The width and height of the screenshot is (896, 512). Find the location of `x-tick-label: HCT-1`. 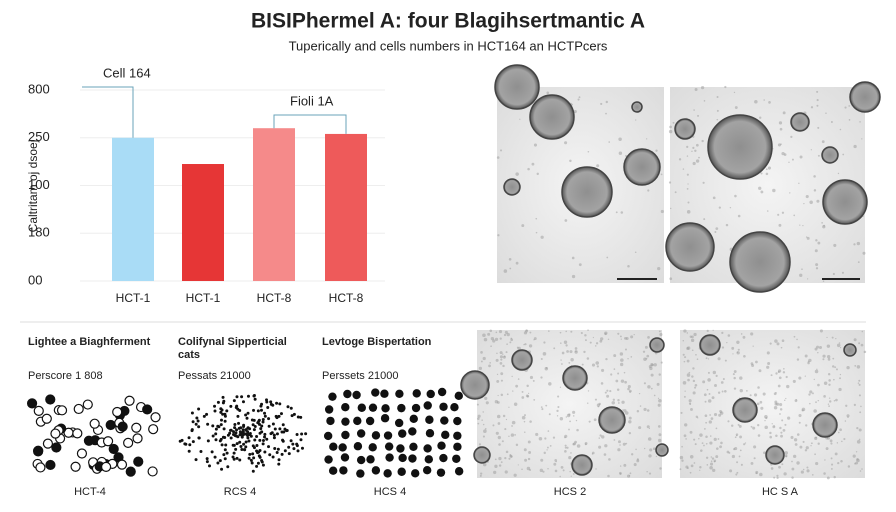

x-tick-label: HCT-1 is located at coordinates (203, 298).